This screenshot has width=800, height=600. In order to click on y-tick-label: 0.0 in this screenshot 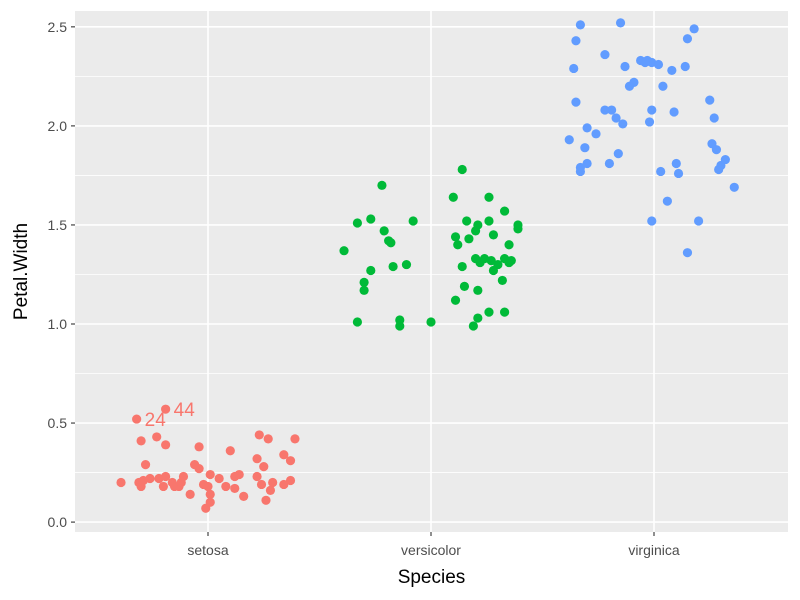, I will do `click(58, 522)`.